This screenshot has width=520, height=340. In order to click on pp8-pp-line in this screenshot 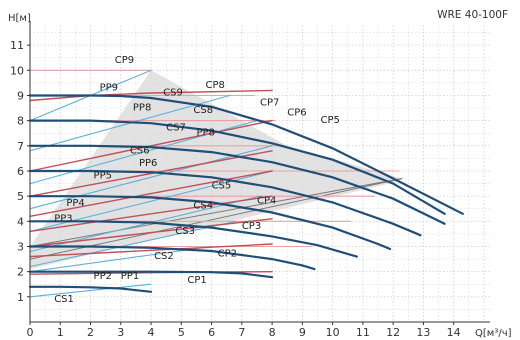, I will do `click(151, 145)`.